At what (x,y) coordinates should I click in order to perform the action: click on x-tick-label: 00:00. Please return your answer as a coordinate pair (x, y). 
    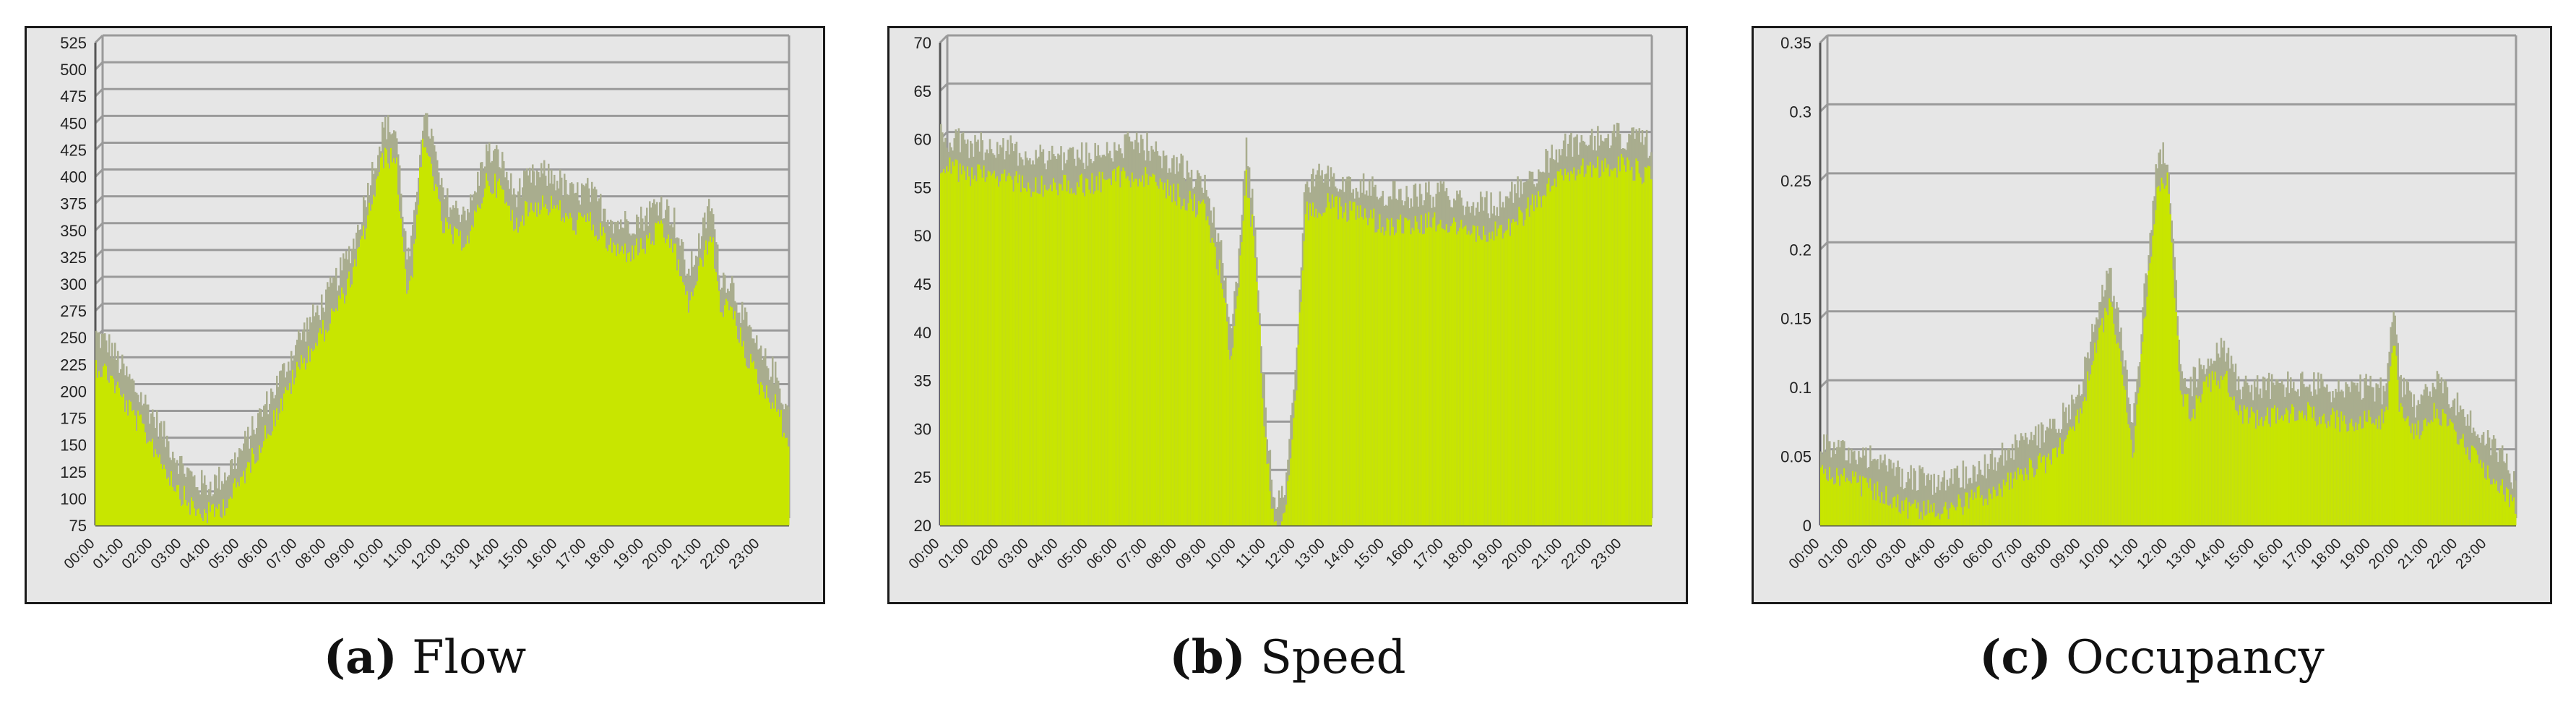
    Looking at the image, I should click on (1804, 554).